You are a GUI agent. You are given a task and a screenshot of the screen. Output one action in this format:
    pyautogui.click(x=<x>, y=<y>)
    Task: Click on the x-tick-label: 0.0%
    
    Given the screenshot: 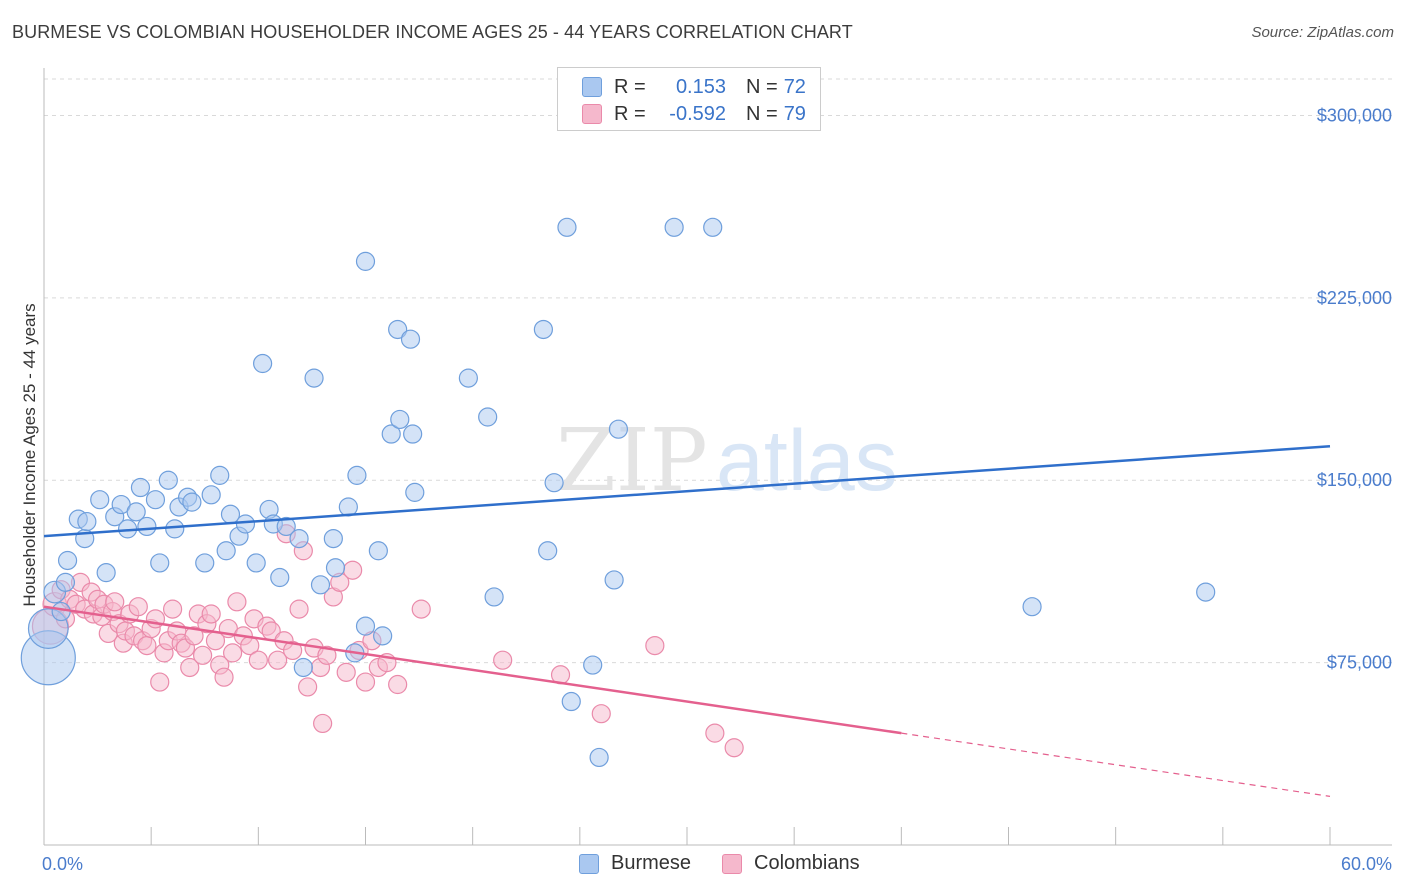 What is the action you would take?
    pyautogui.click(x=62, y=864)
    